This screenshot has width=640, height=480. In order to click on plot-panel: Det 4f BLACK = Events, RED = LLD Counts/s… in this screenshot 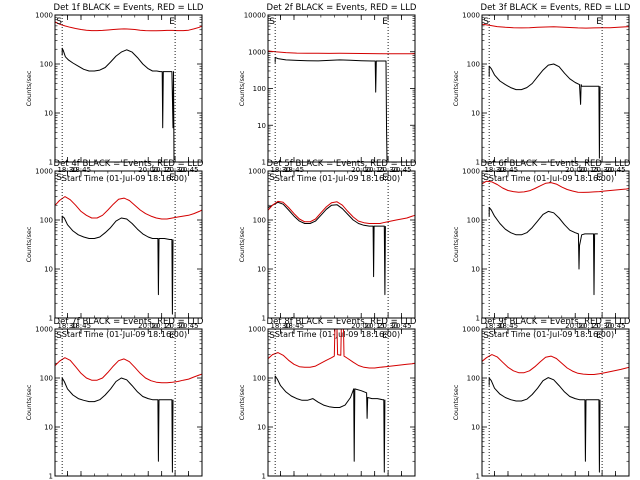, I will do `click(114, 249)`.